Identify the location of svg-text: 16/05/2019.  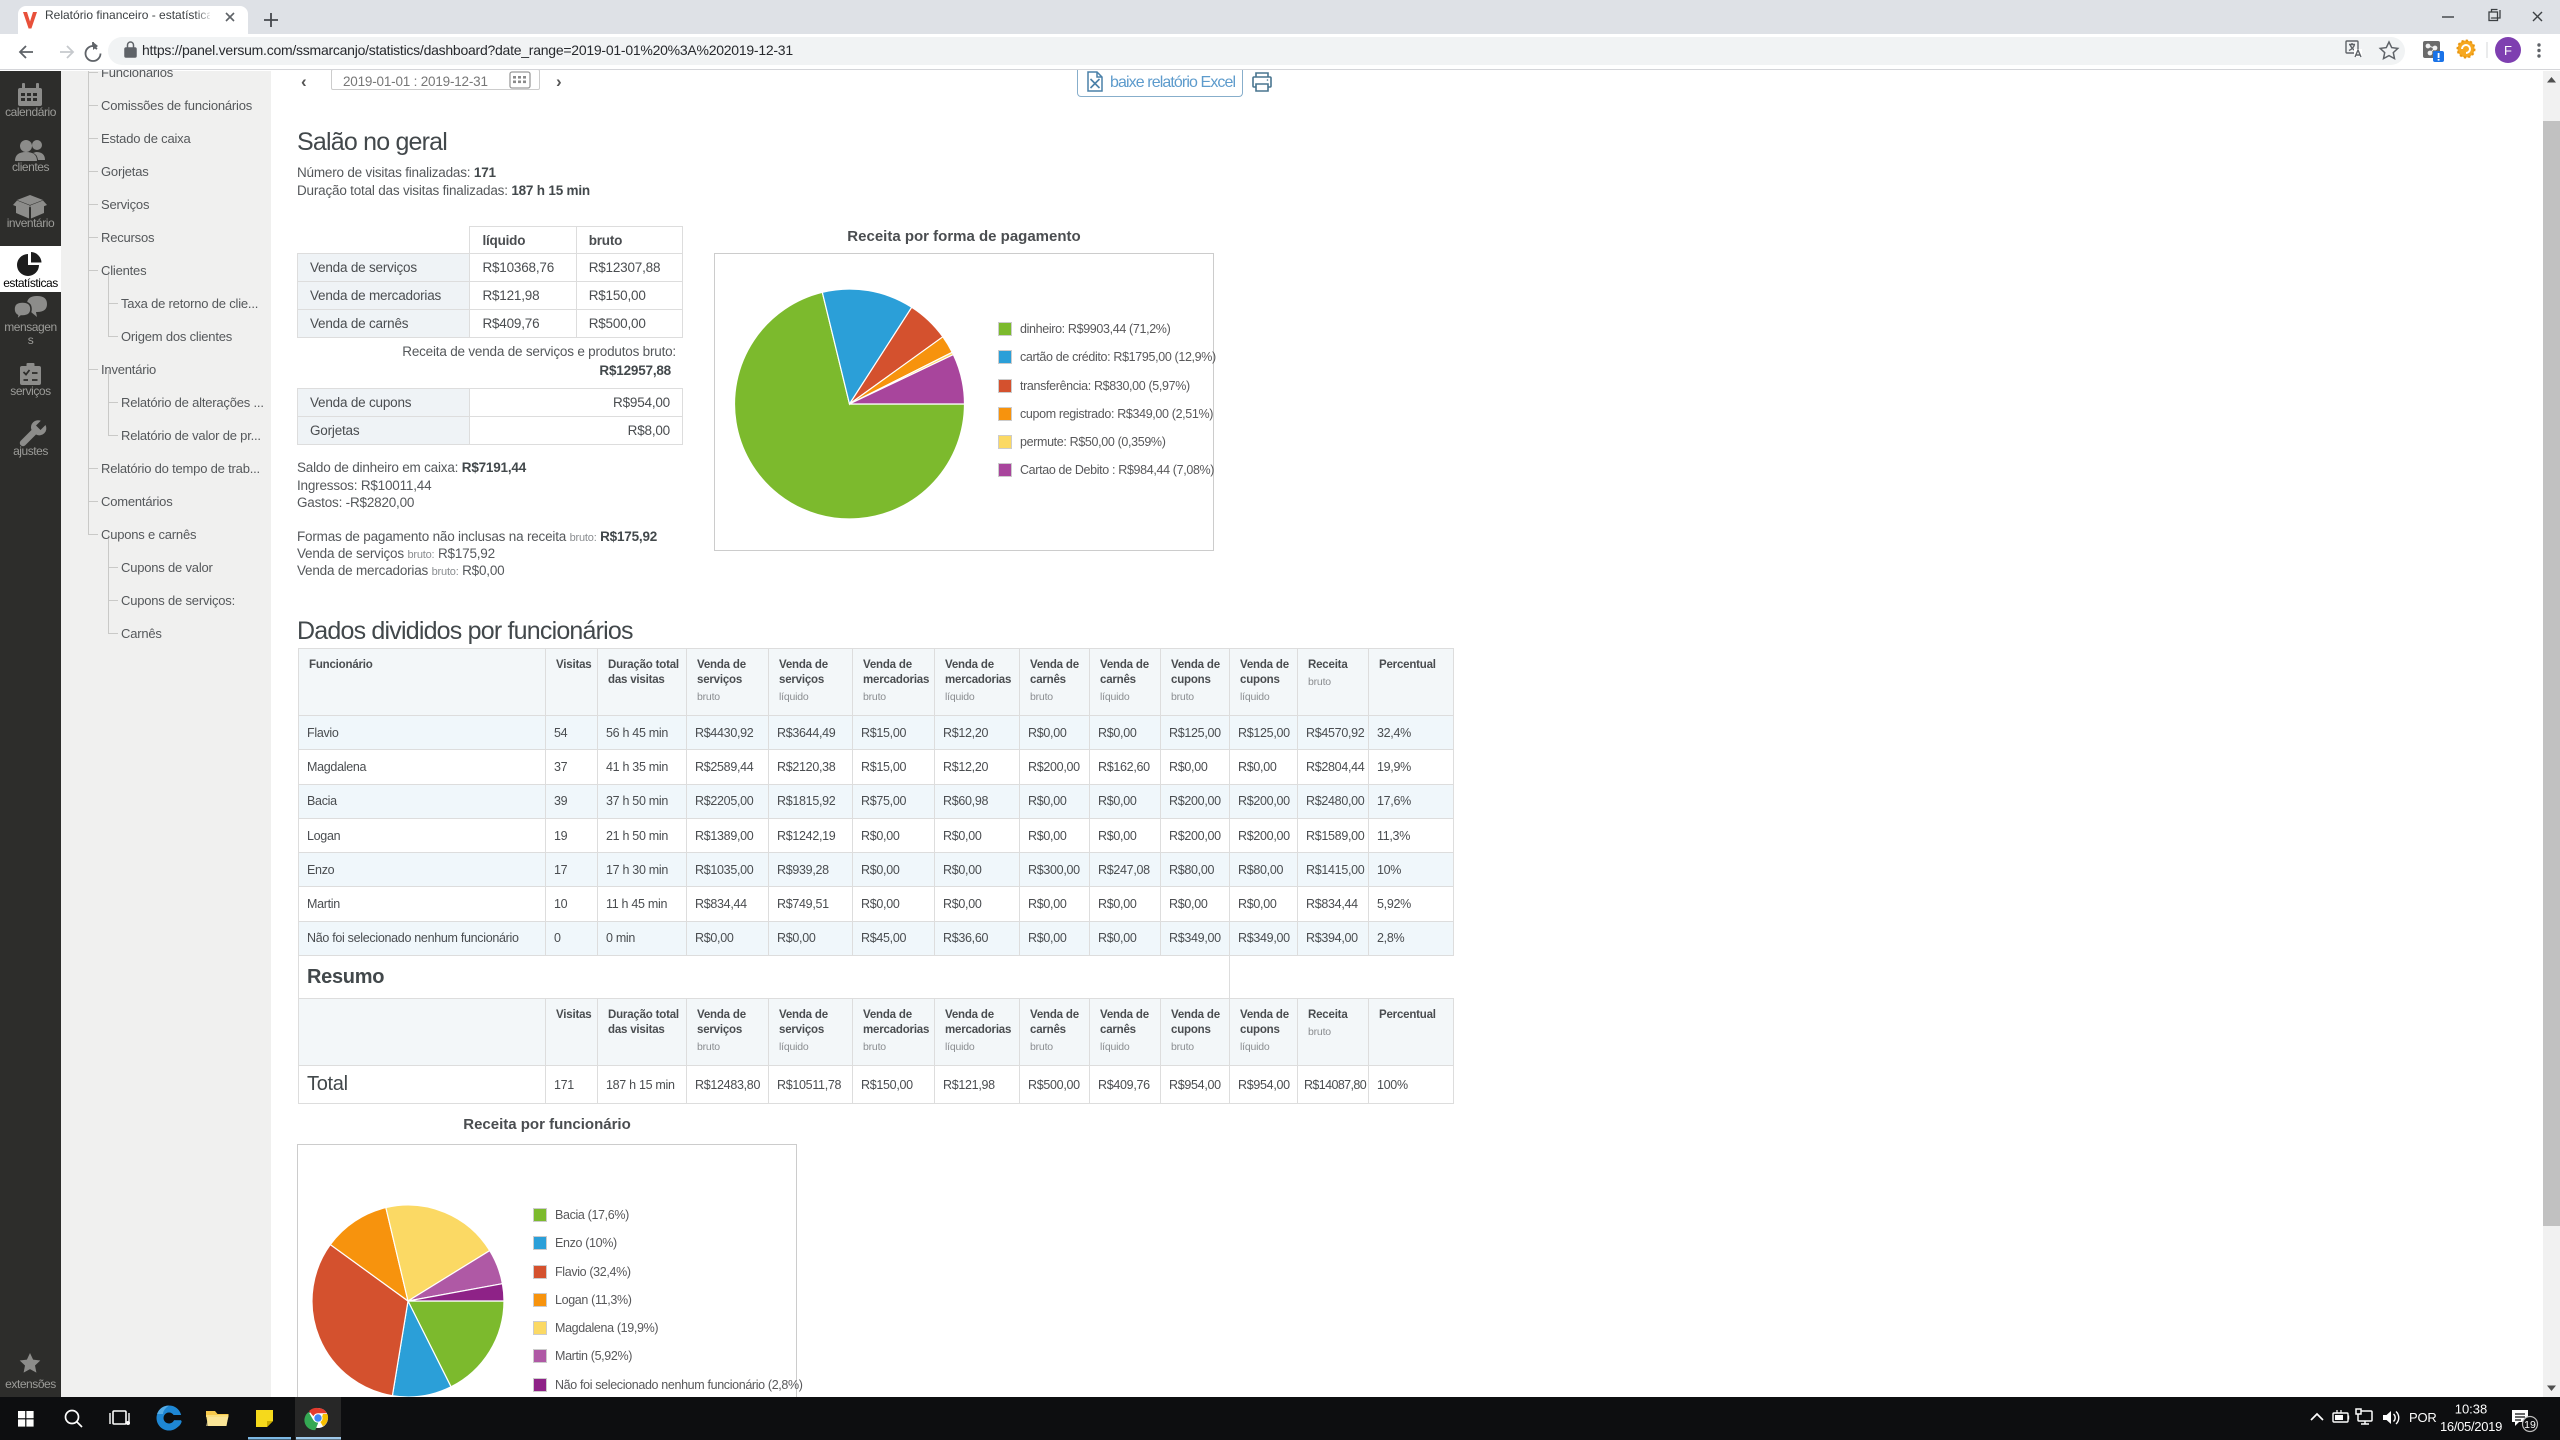
(2471, 1426).